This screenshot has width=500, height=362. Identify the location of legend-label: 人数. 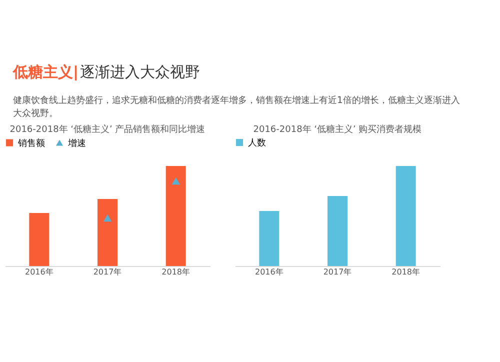
(257, 143).